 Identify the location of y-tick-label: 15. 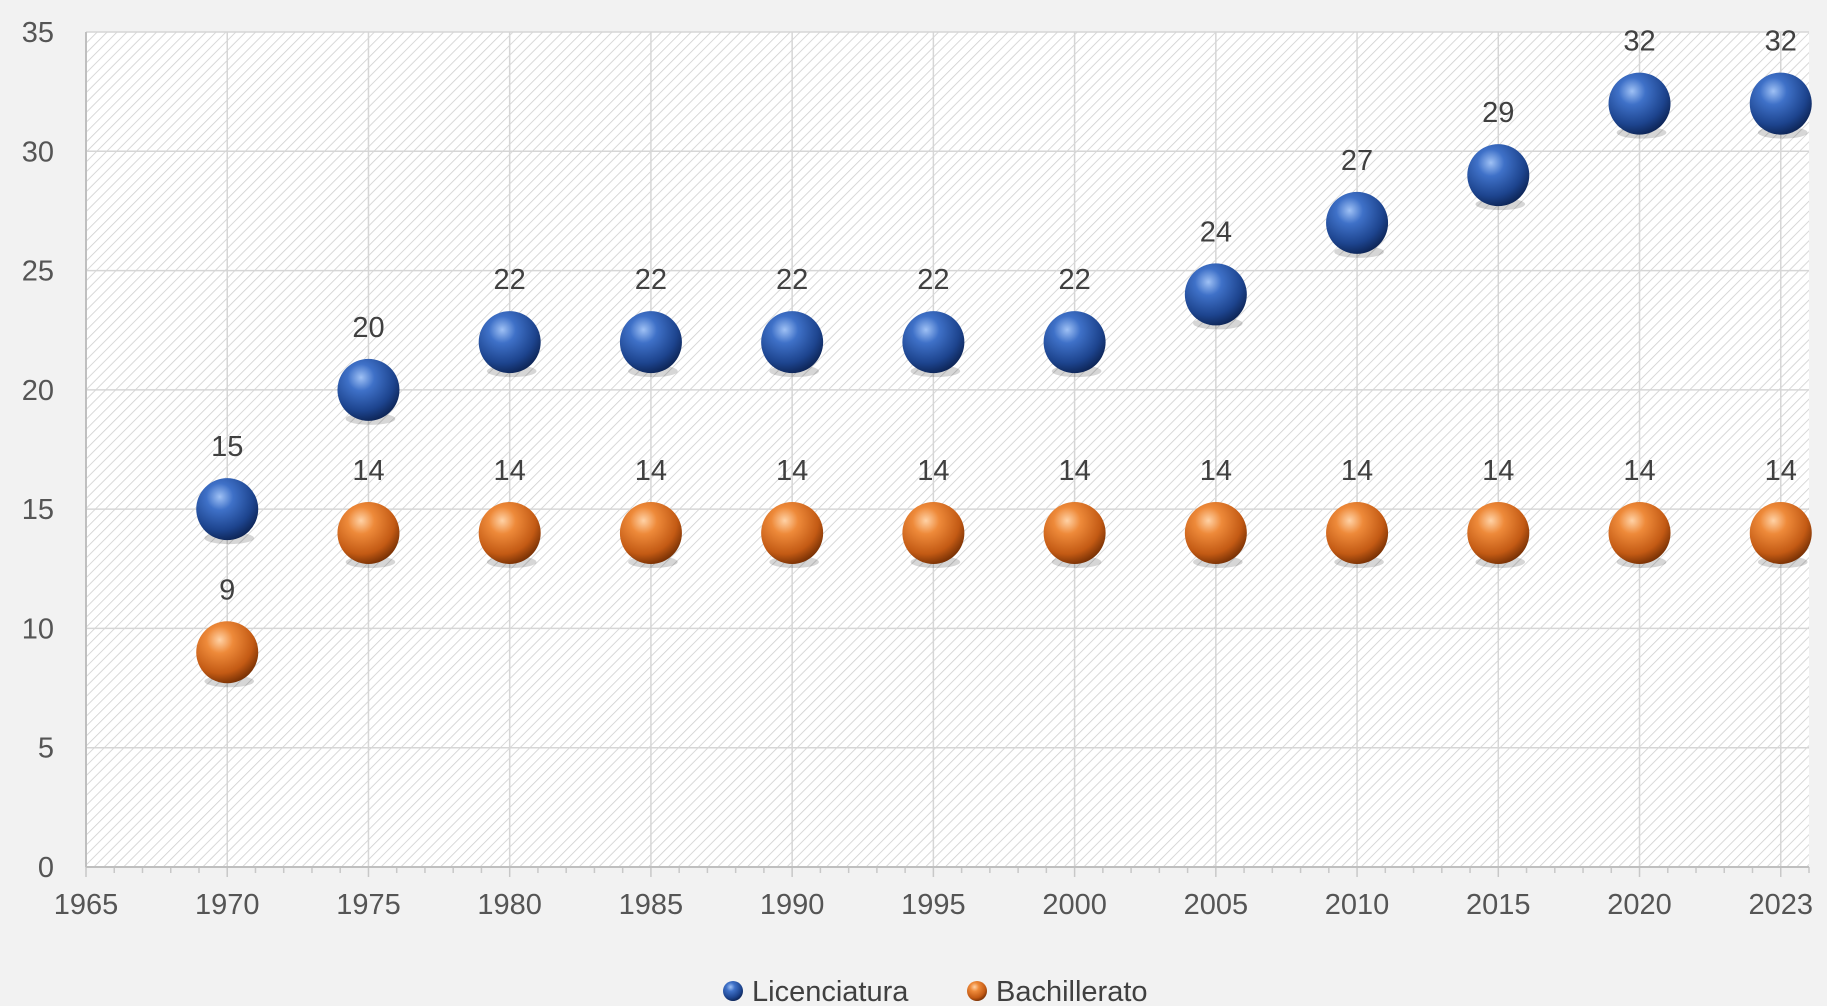
(38, 510).